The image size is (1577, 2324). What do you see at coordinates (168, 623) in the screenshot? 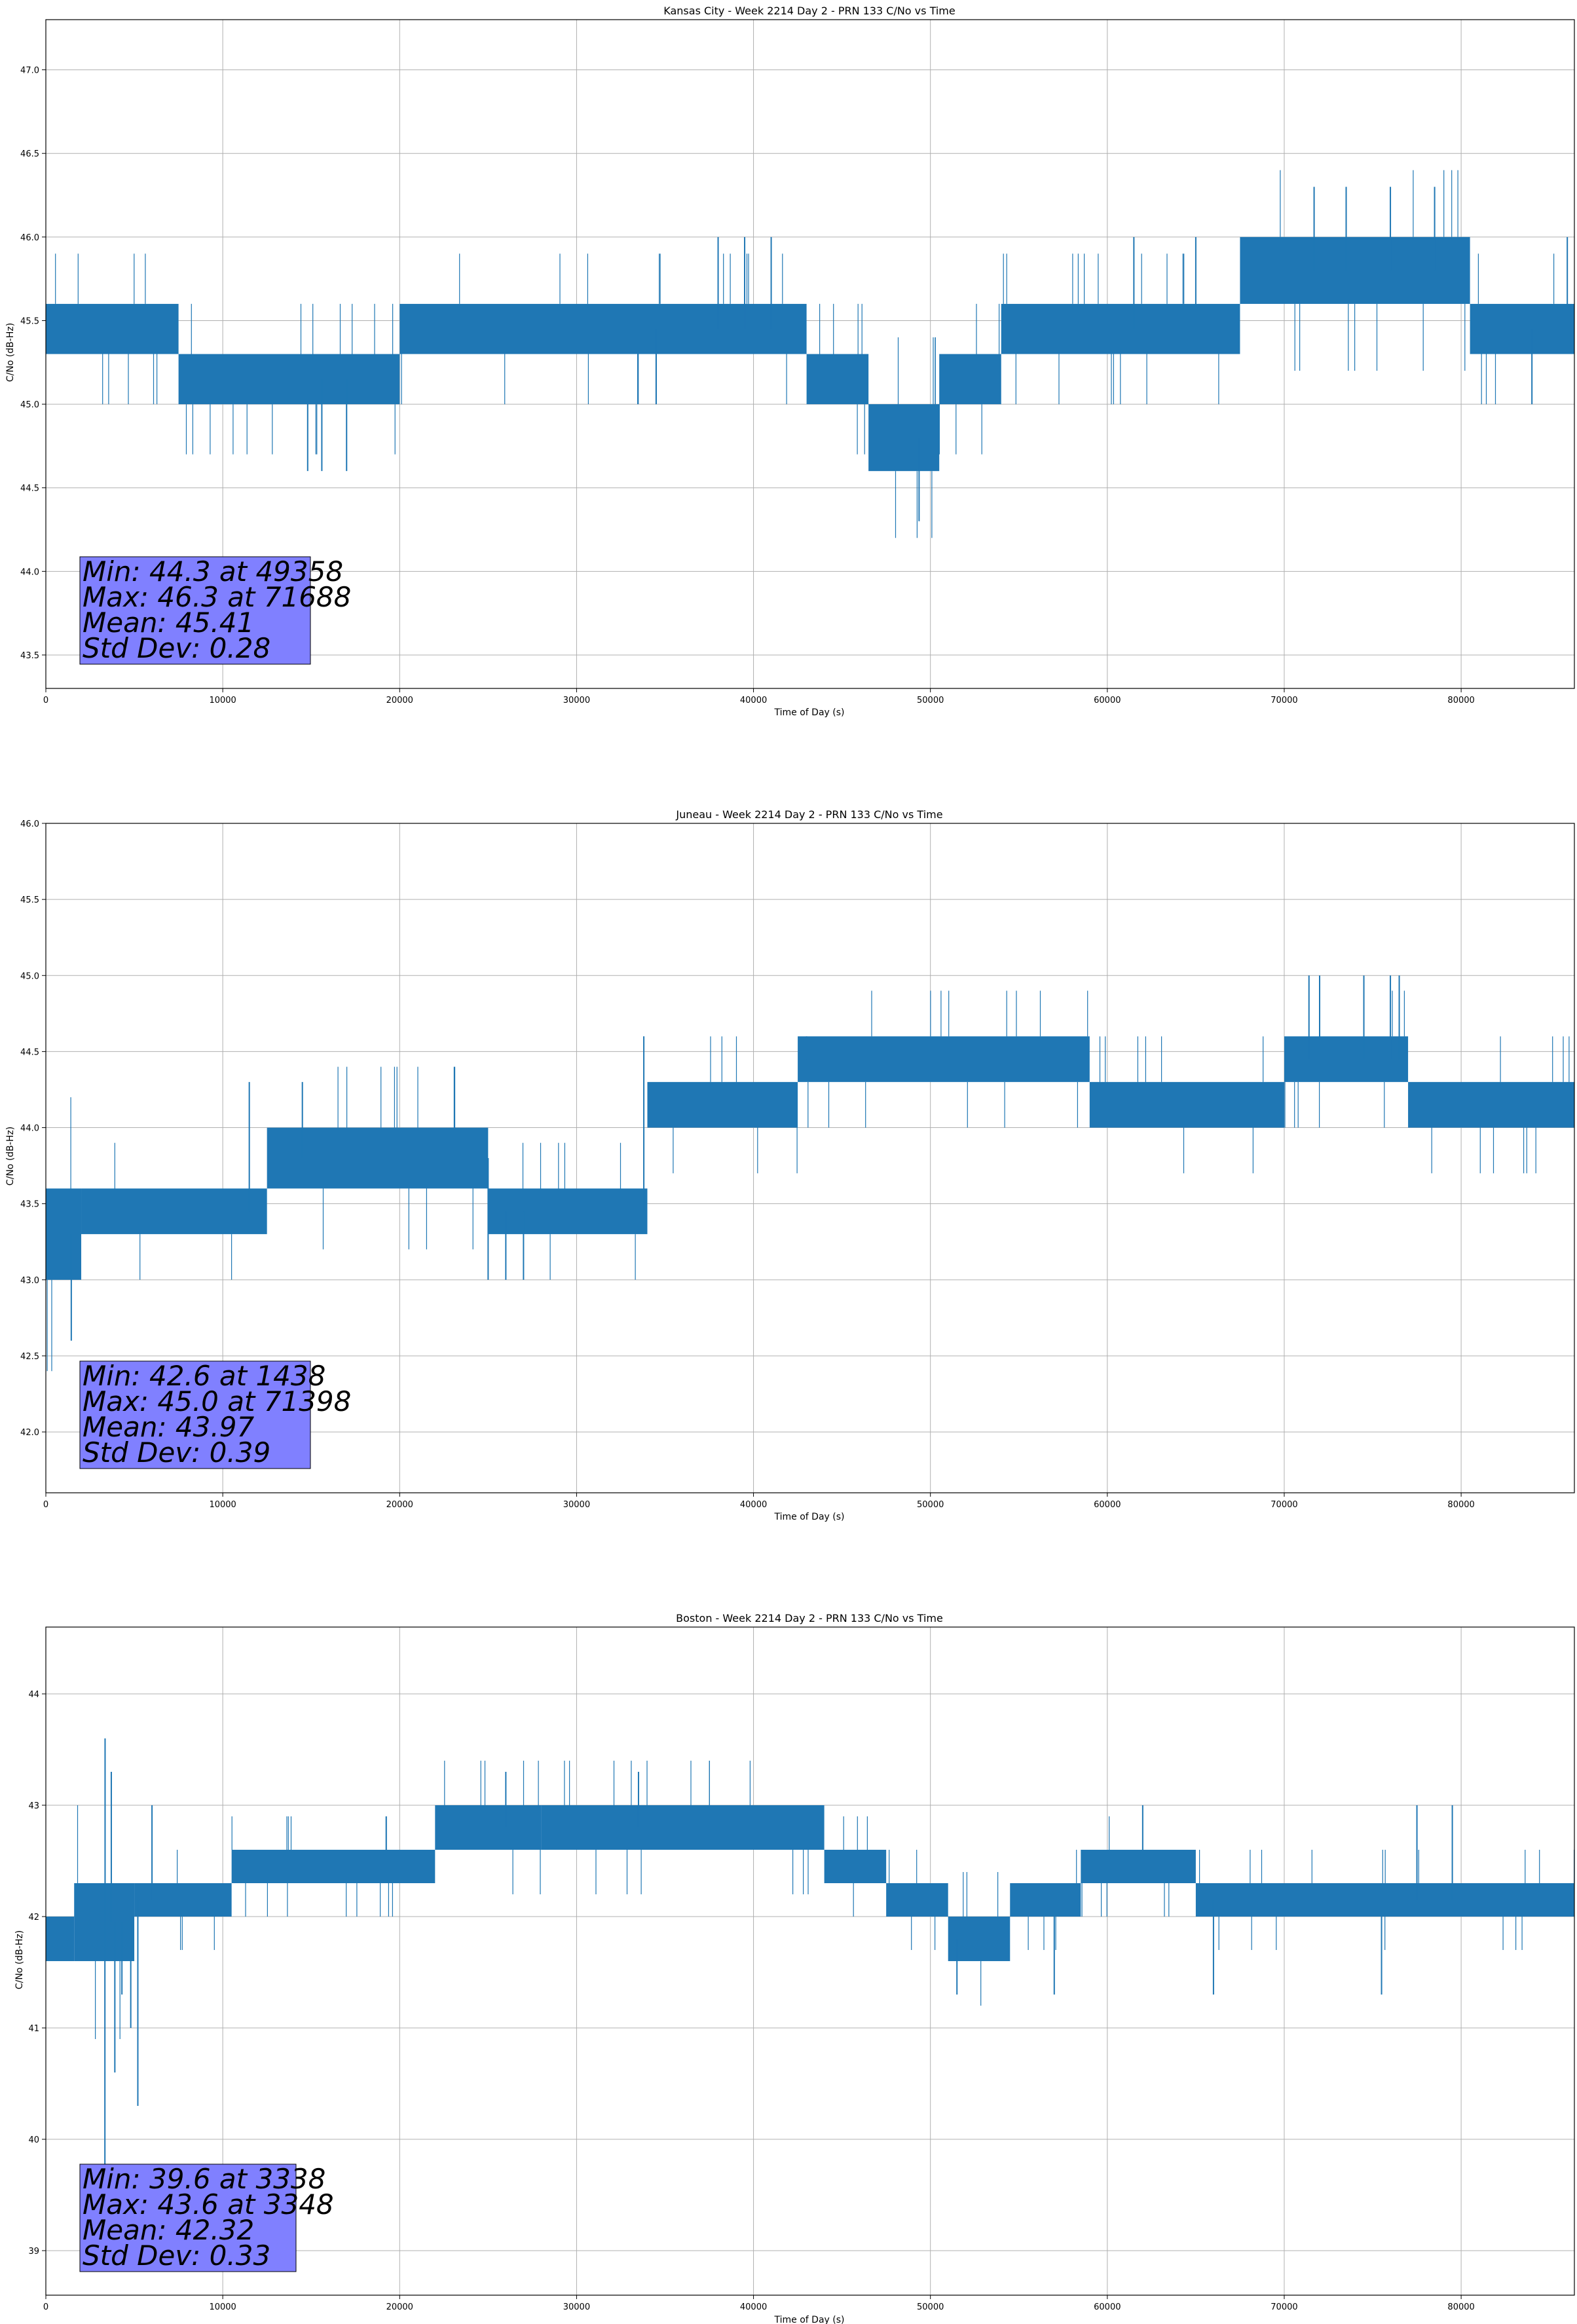
I see `stats-mean: Mean: 45.41` at bounding box center [168, 623].